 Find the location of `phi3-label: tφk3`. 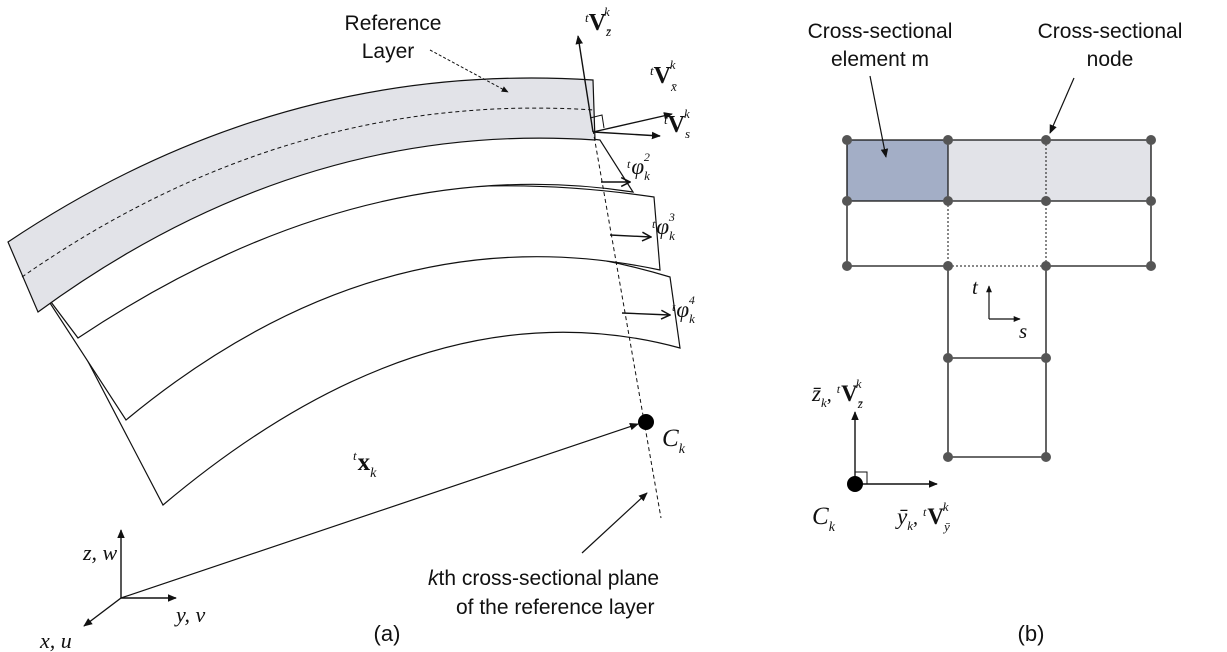

phi3-label: tφk3 is located at coordinates (663, 226).